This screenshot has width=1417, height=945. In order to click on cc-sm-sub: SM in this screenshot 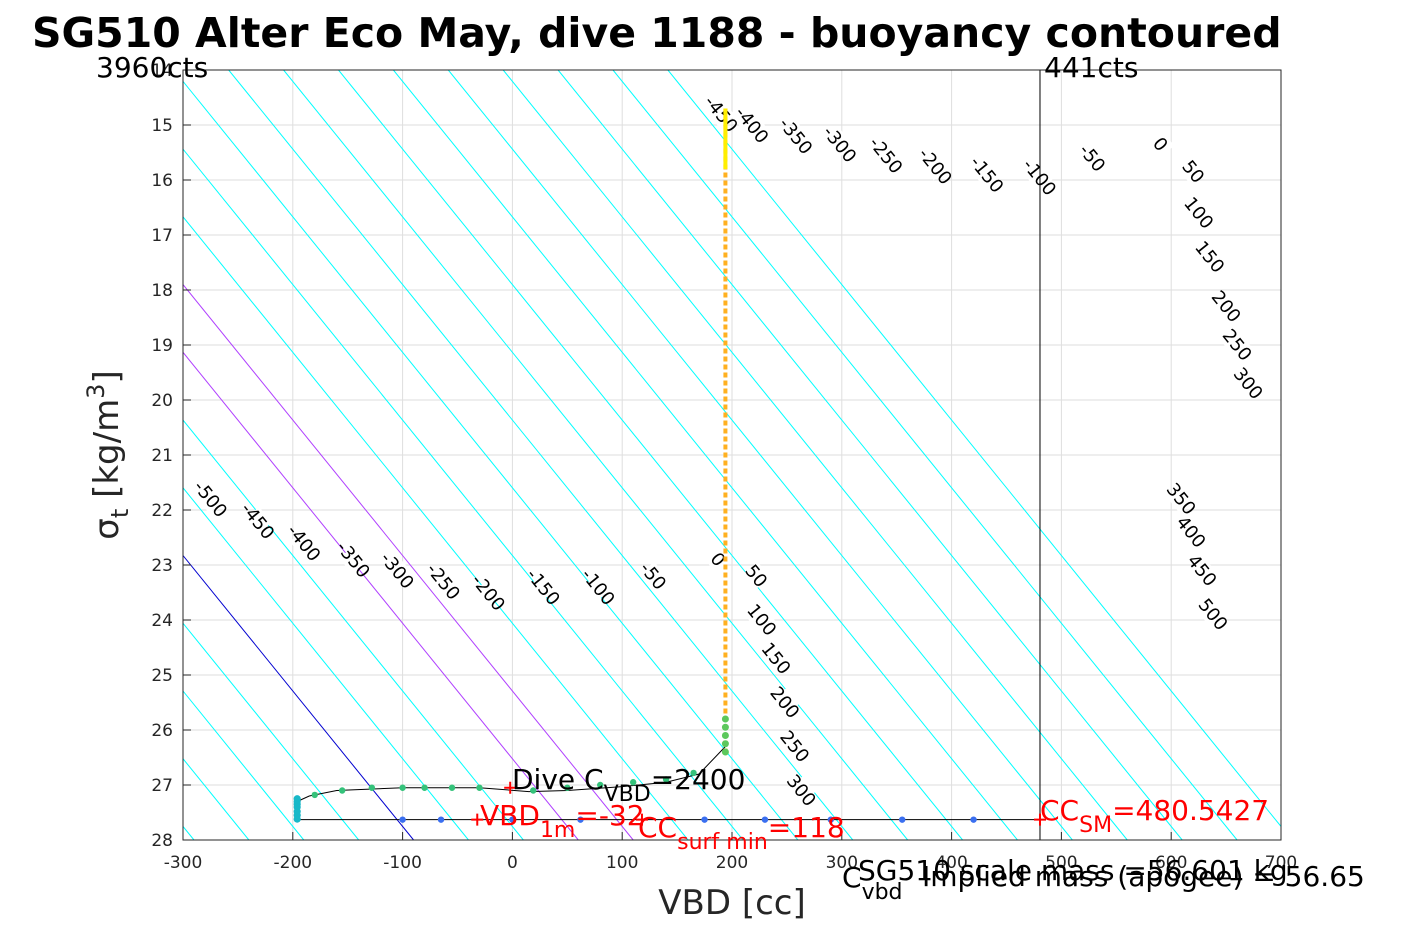, I will do `click(1095, 825)`.